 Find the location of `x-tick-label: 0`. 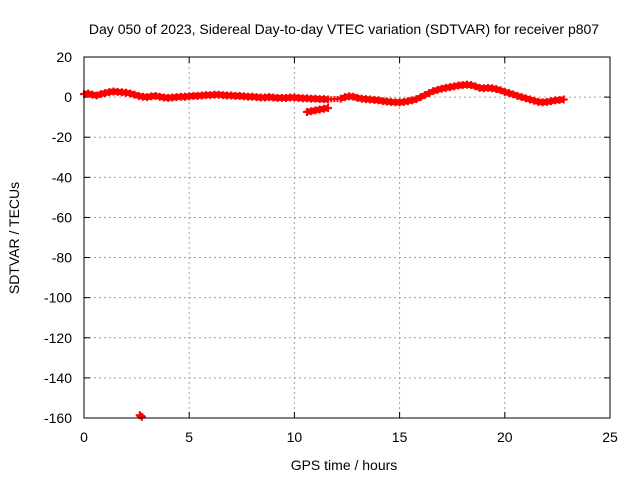

x-tick-label: 0 is located at coordinates (84, 437).